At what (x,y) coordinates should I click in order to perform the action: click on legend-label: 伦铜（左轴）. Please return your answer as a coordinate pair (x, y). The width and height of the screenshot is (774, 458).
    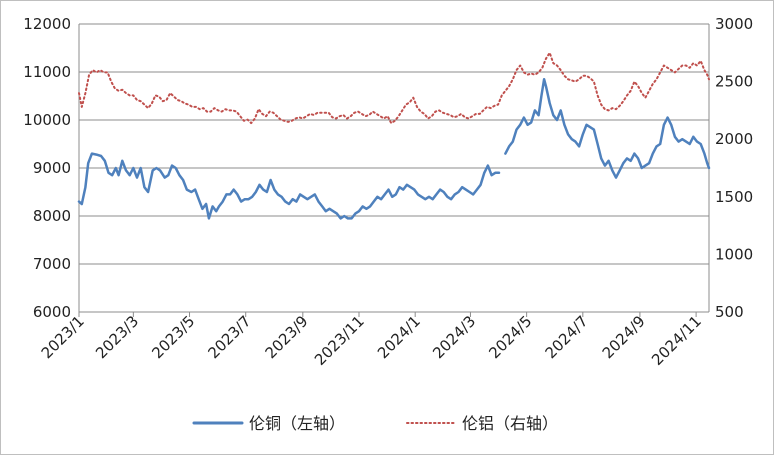
    Looking at the image, I should click on (297, 423).